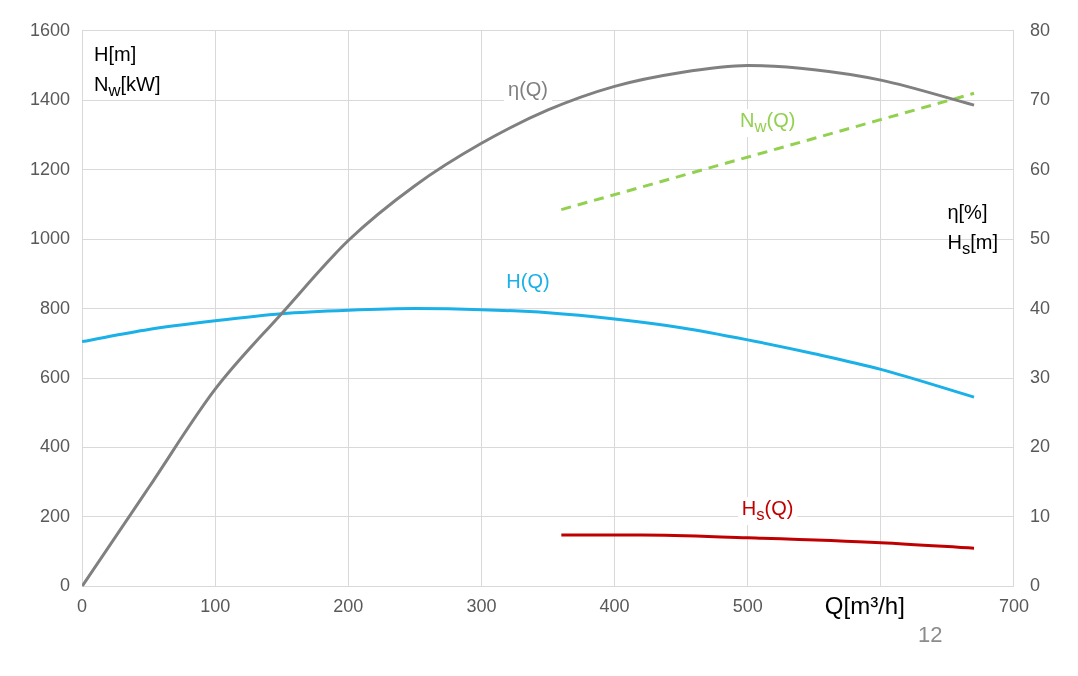  What do you see at coordinates (55, 377) in the screenshot?
I see `y-tick-label: 600` at bounding box center [55, 377].